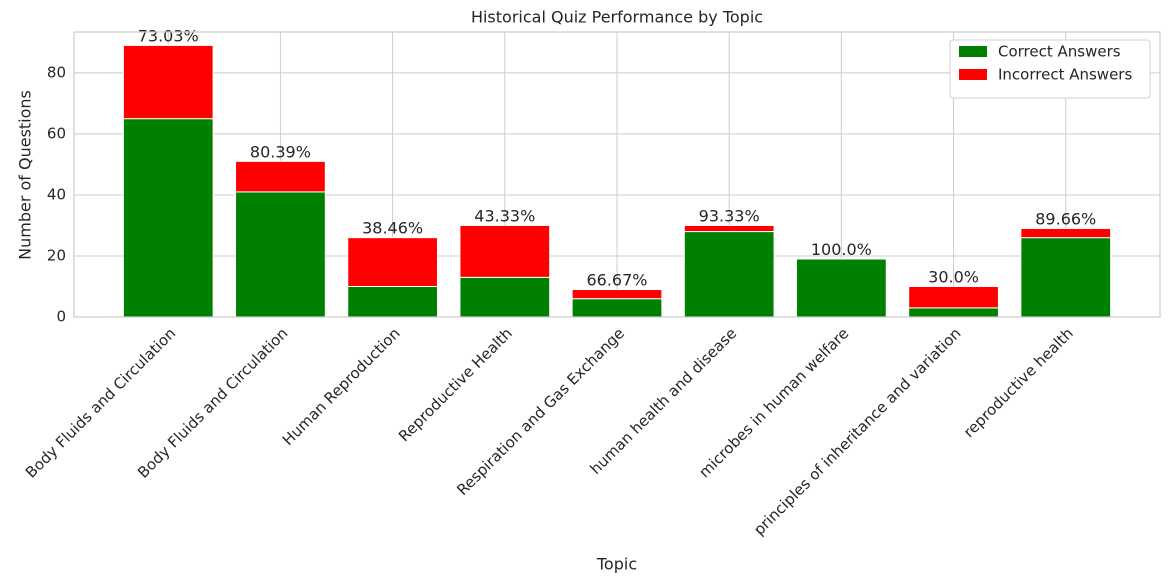 The width and height of the screenshot is (1170, 584). Describe the element at coordinates (56, 194) in the screenshot. I see `y-tick-label: 40` at that location.